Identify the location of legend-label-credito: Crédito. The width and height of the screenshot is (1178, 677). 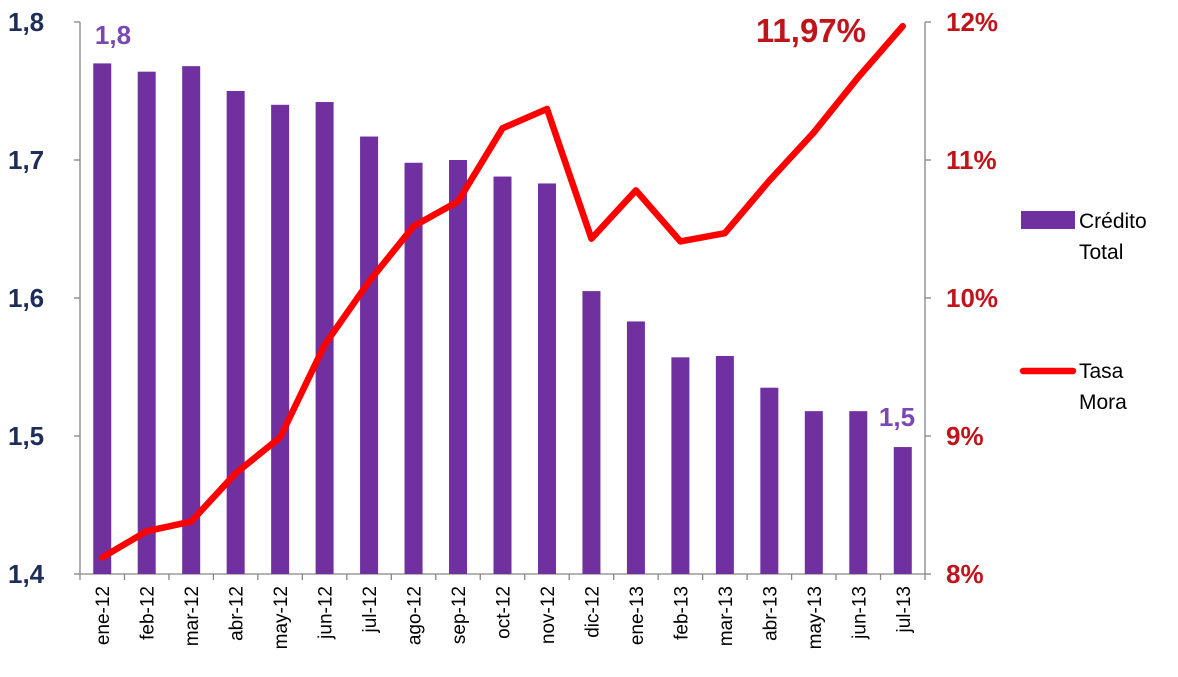
(1113, 221).